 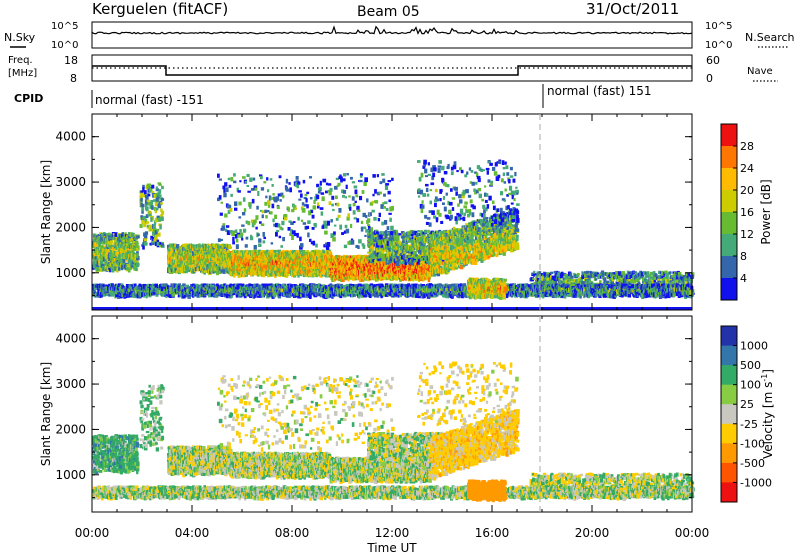 I want to click on freq-label-line1: Freq., so click(x=20, y=60).